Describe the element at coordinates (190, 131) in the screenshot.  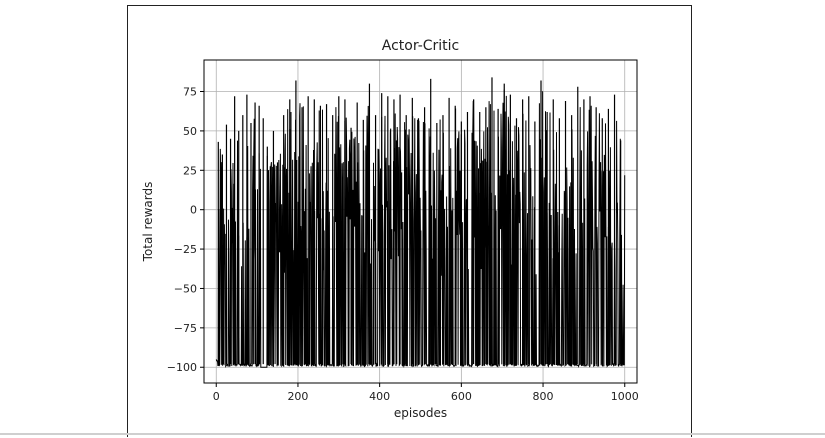
I see `y-tick-label: 50` at that location.